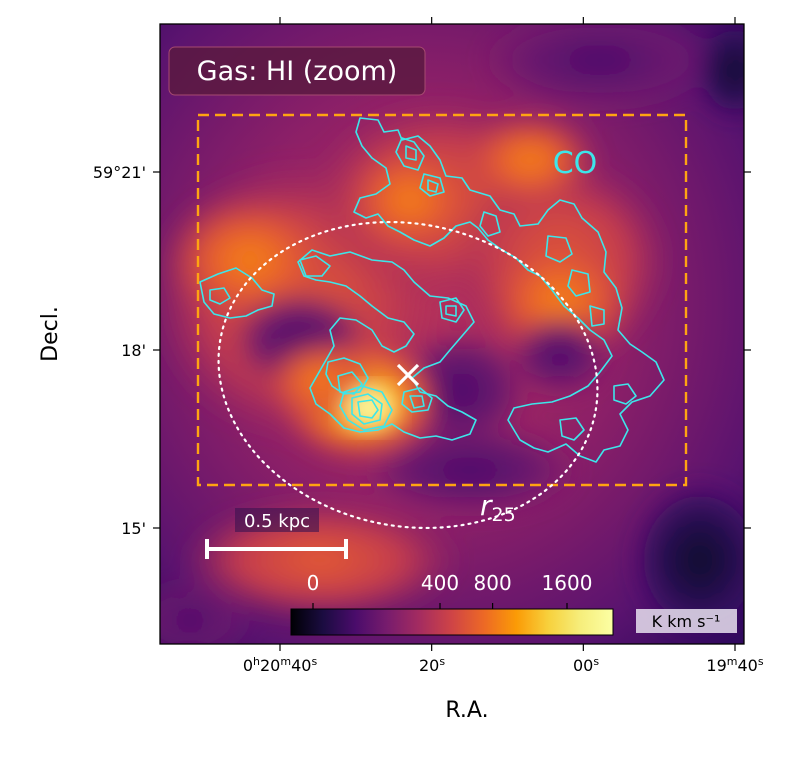 This screenshot has width=800, height=772. What do you see at coordinates (429, 665) in the screenshot?
I see `x-tick-2-a: 20` at bounding box center [429, 665].